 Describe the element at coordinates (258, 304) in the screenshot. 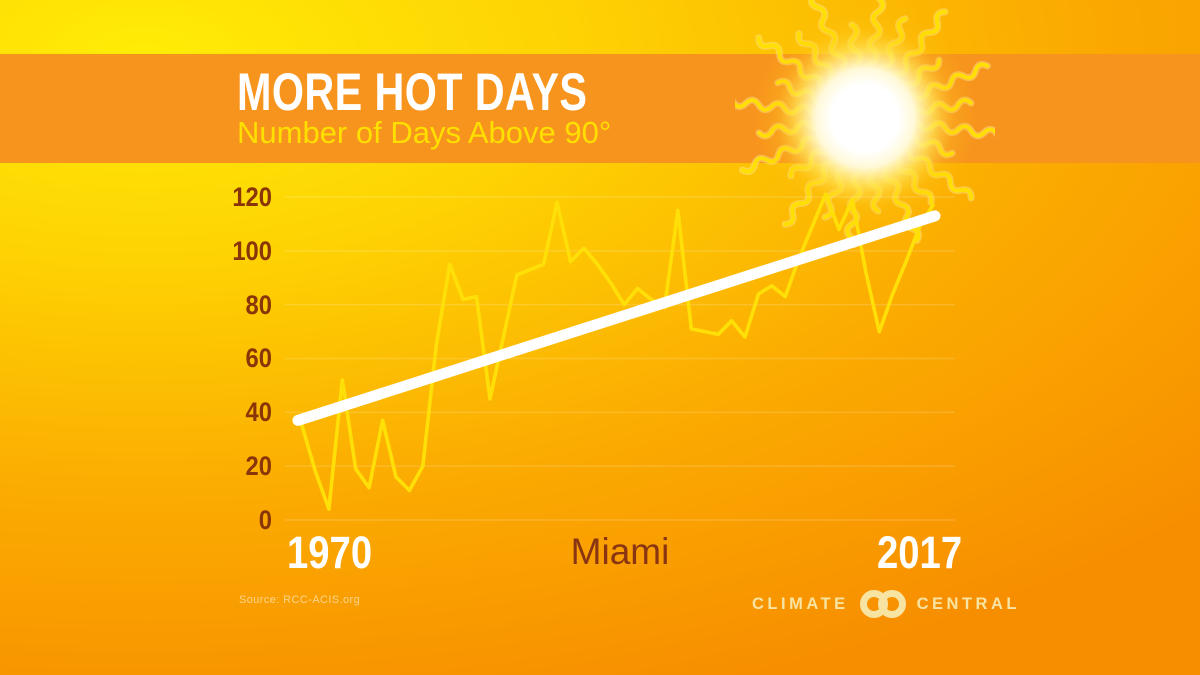

I see `y-tick-label: 80` at that location.